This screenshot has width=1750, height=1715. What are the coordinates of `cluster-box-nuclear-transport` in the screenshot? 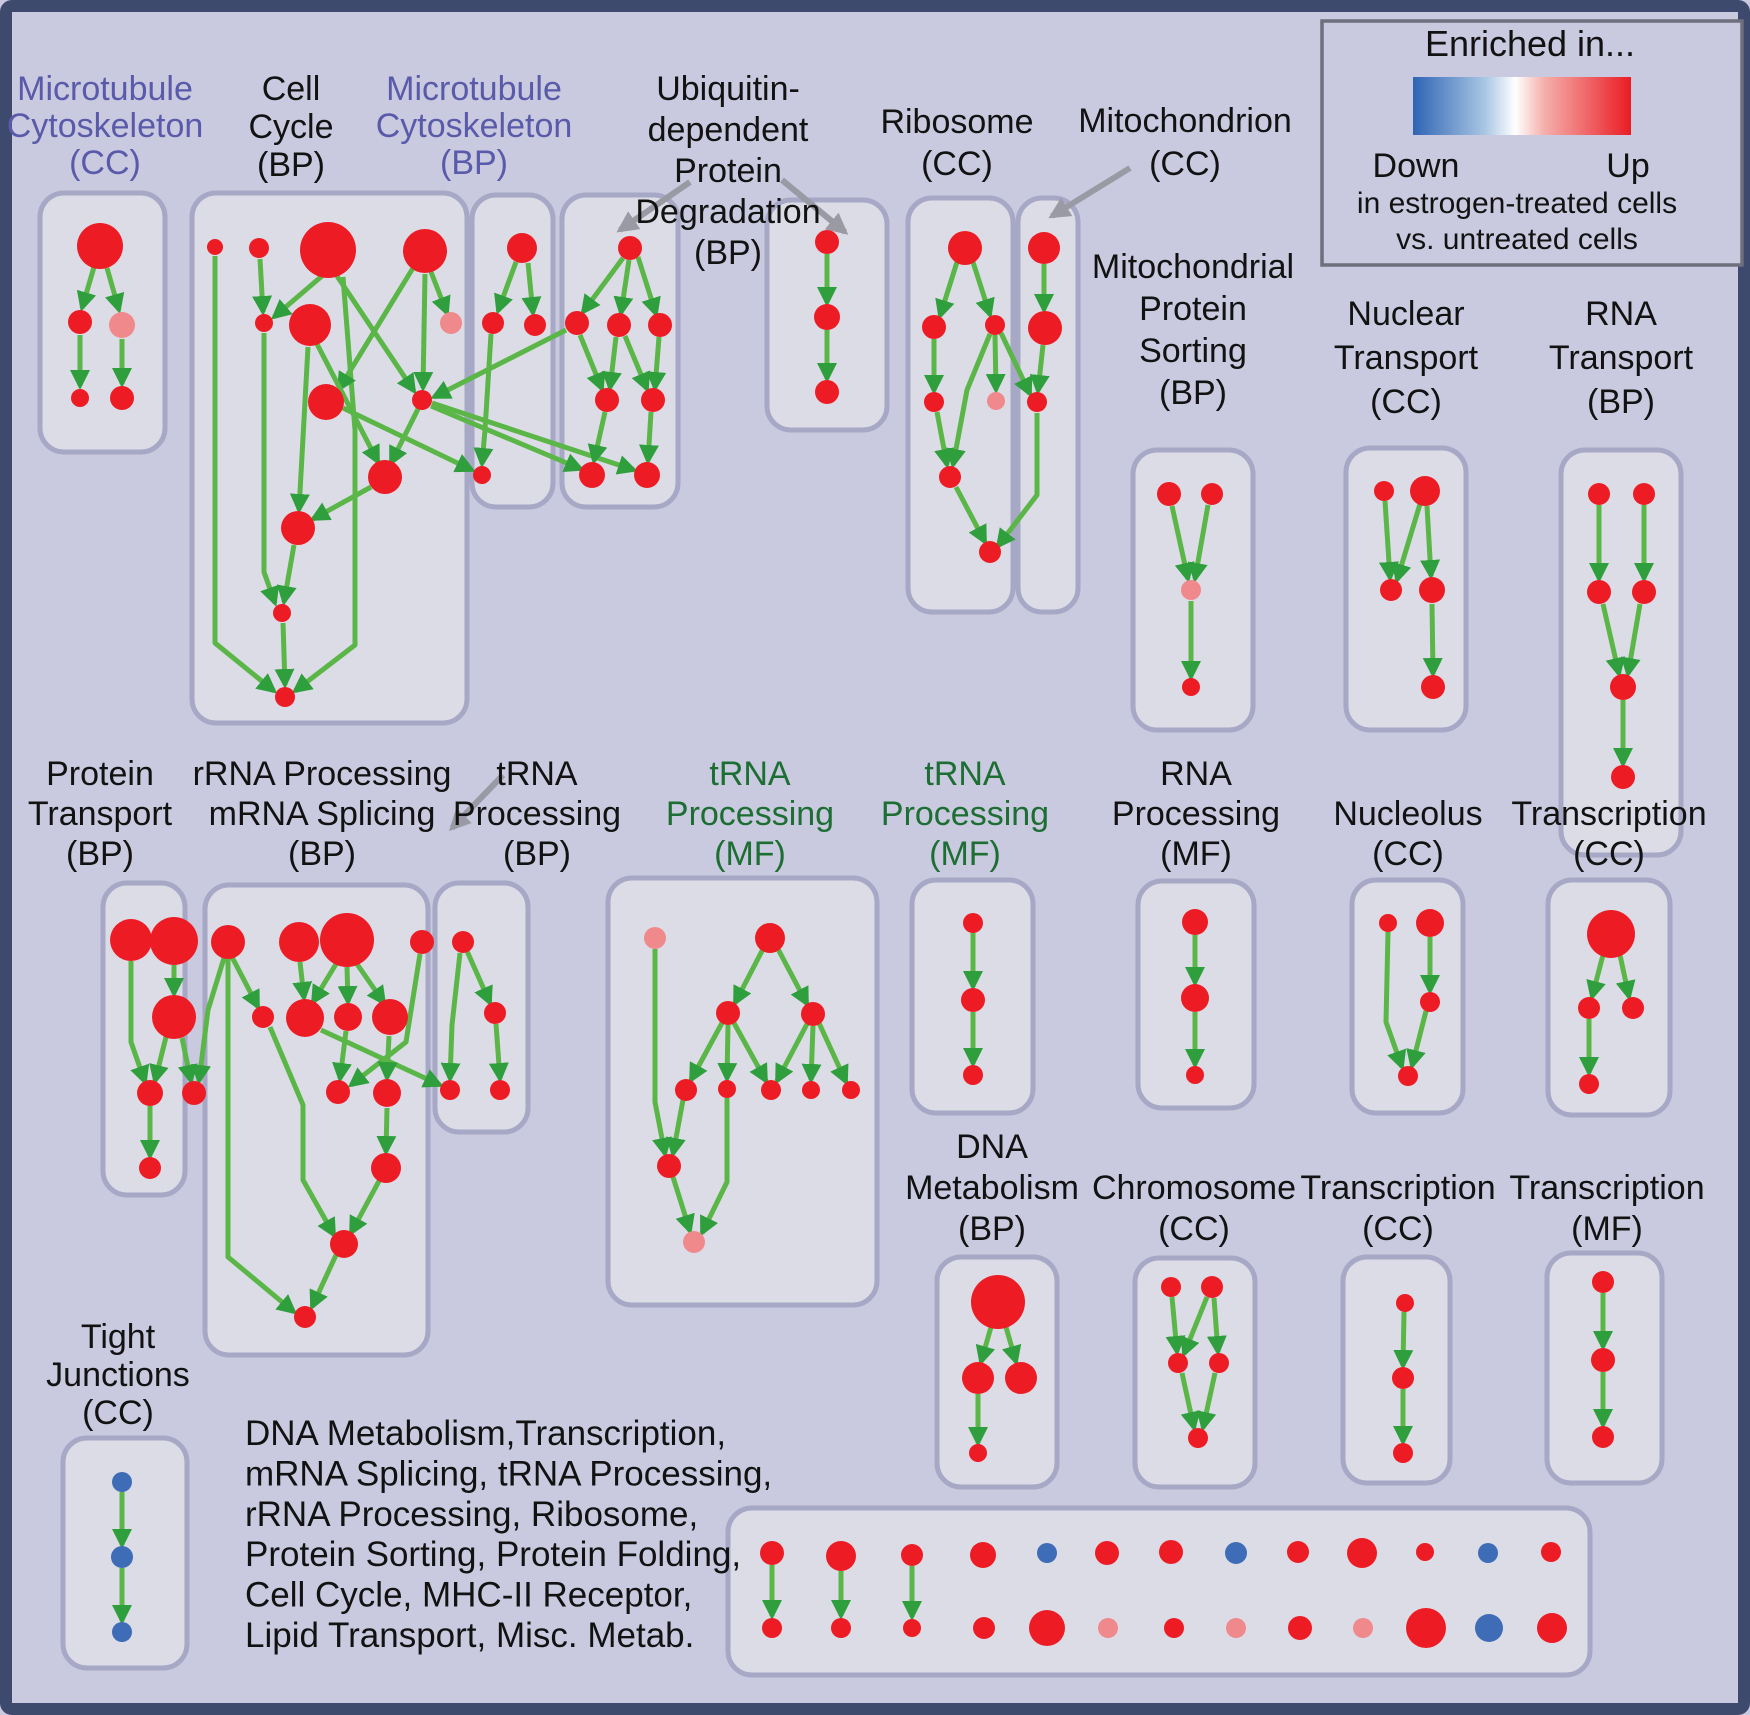 It's located at (1406, 589).